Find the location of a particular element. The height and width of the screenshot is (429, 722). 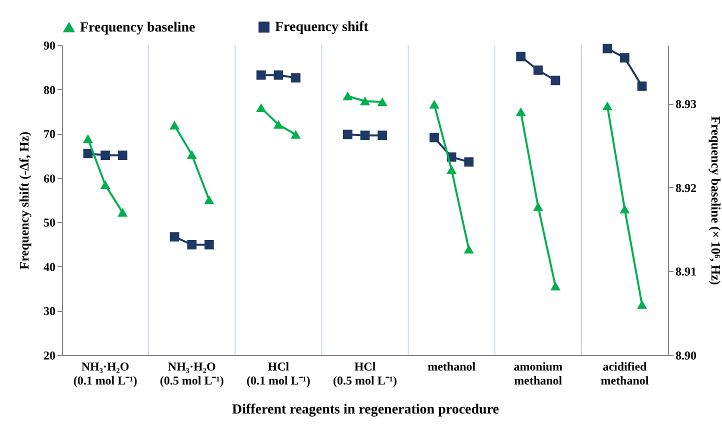

y-tick-label: 60 is located at coordinates (50, 178).